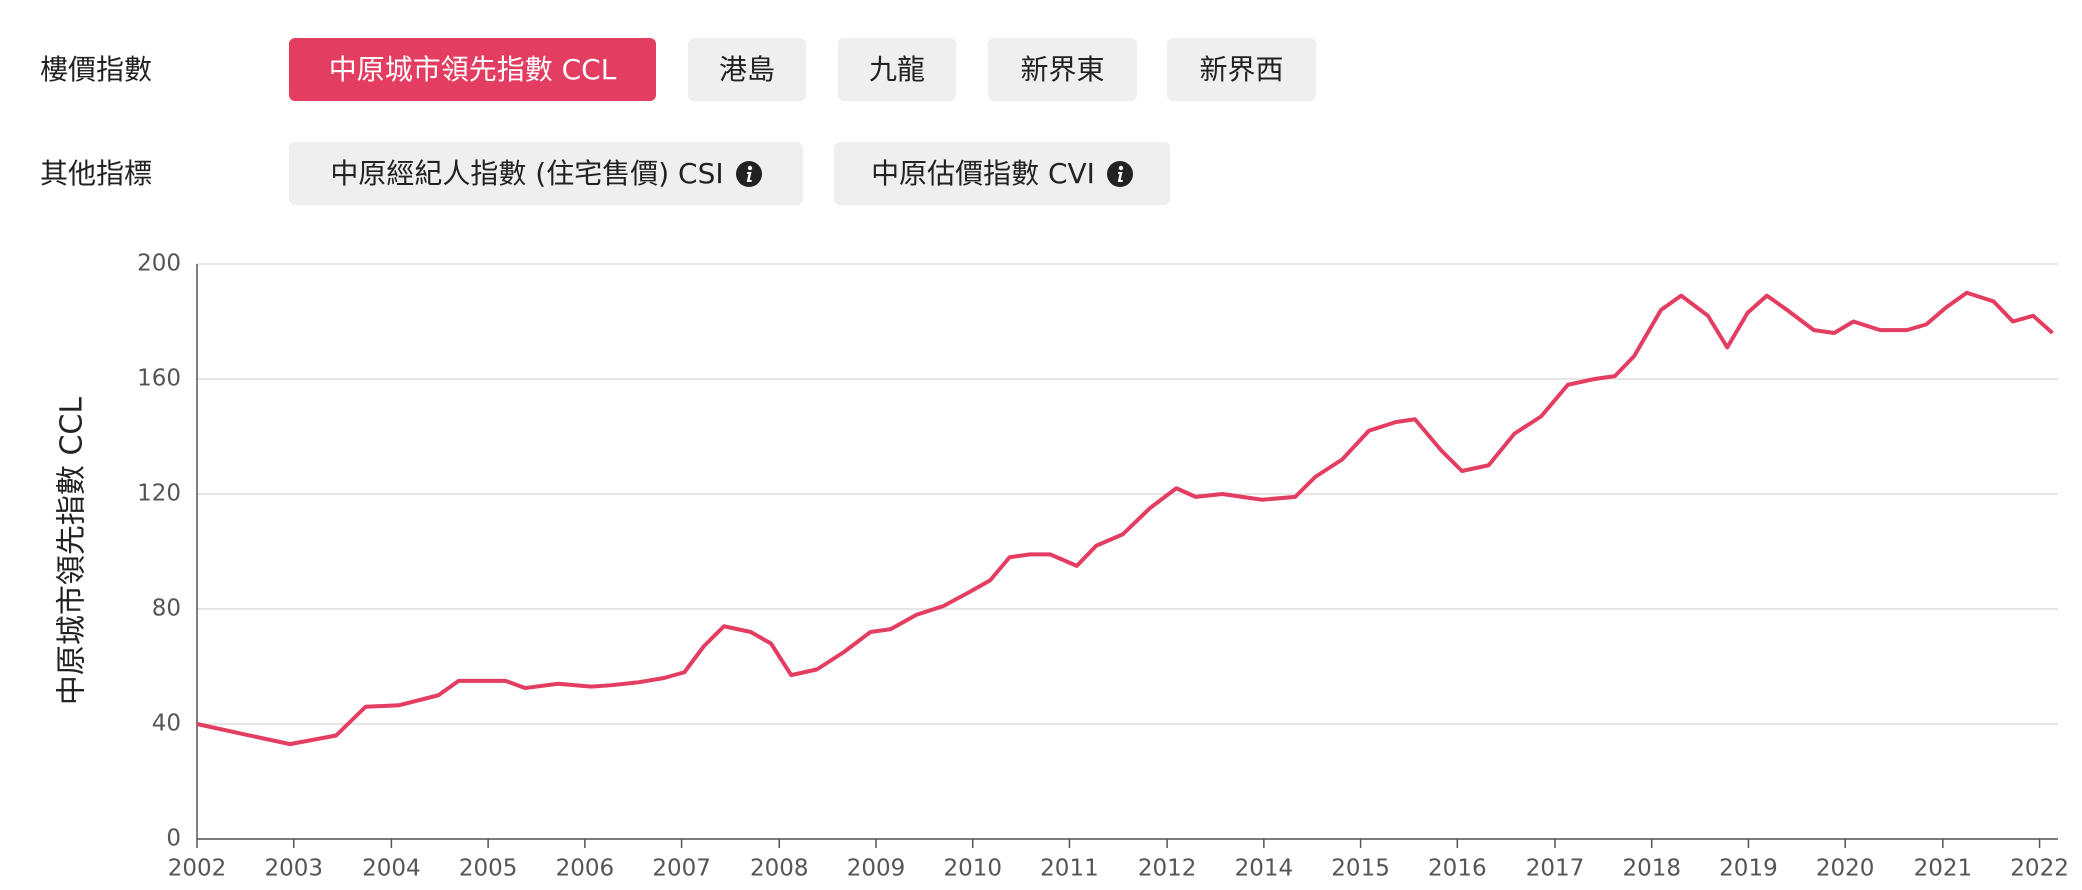  I want to click on x-tick-label: 2004, so click(391, 869).